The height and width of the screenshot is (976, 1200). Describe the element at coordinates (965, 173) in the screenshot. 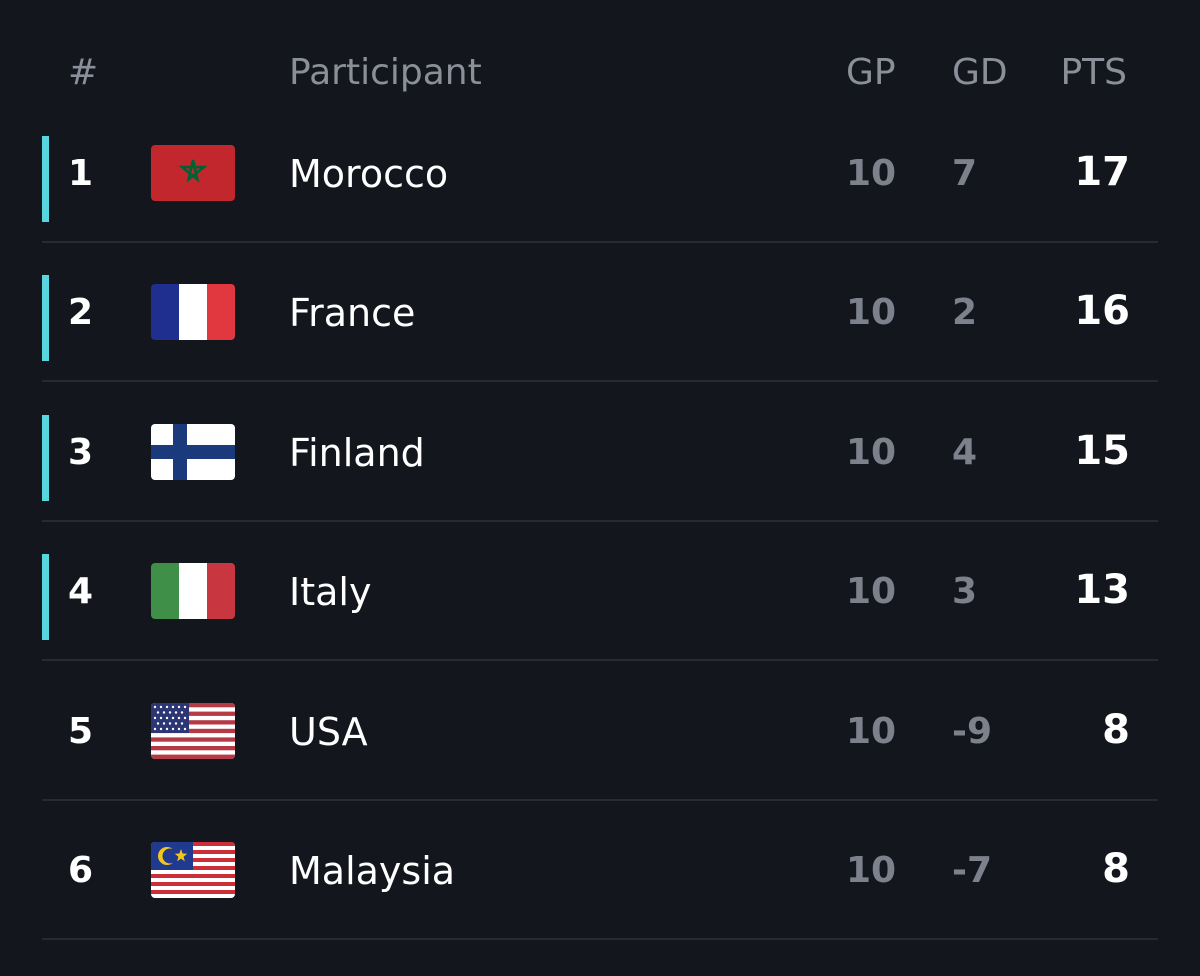

I see `goal-difference-cell: 7` at that location.